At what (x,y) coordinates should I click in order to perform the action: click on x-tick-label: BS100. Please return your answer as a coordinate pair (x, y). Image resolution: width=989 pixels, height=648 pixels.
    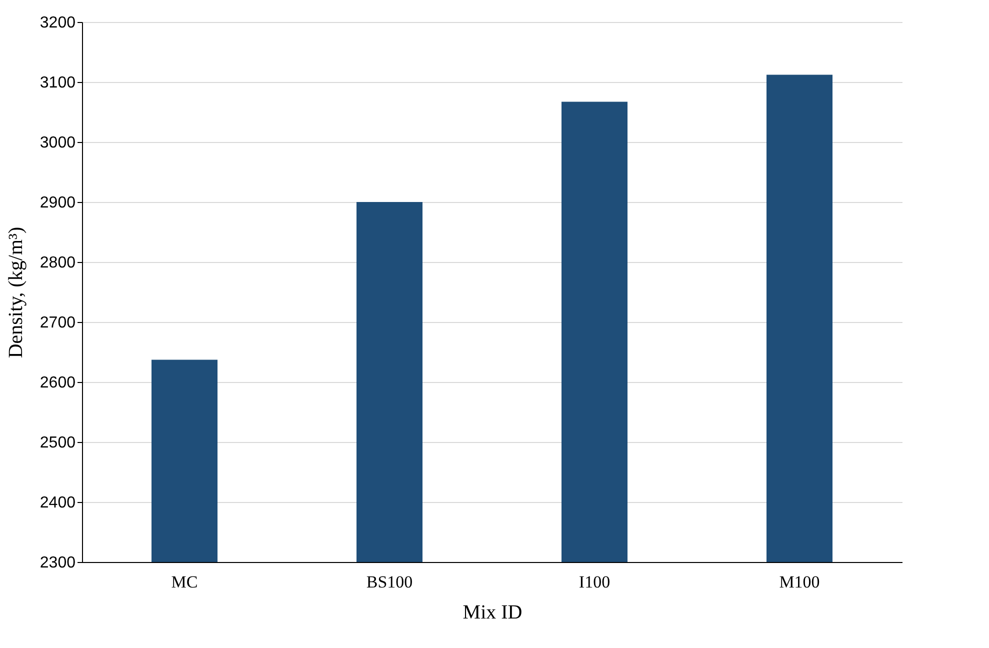
    Looking at the image, I should click on (389, 582).